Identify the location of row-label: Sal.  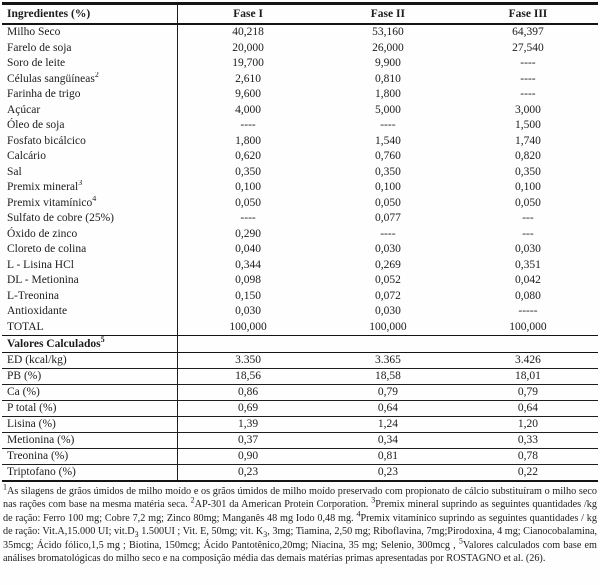
(90, 172).